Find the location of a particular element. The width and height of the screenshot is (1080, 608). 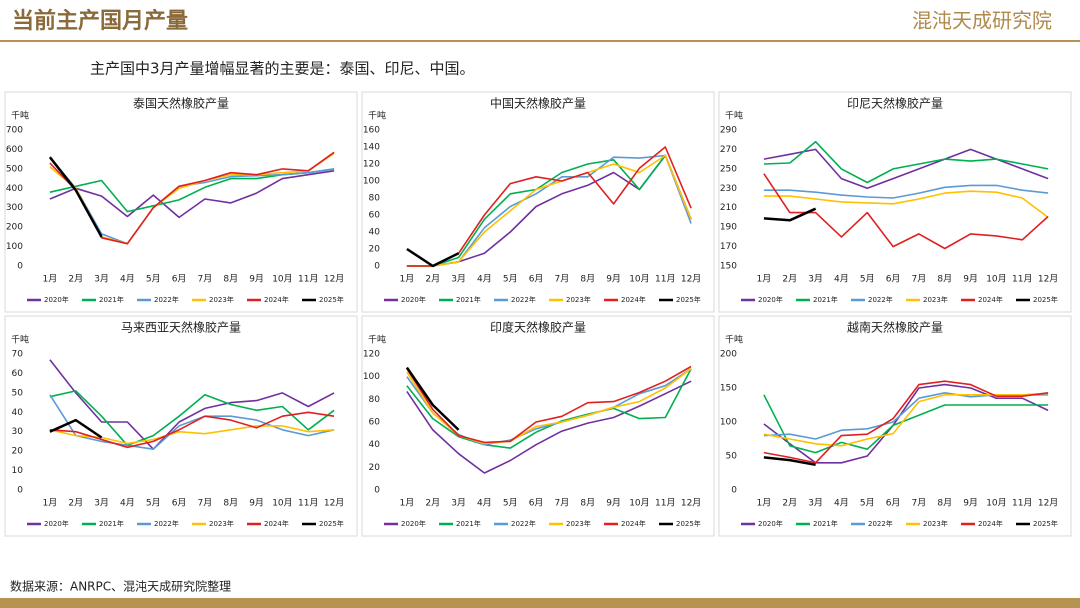

y-tick-label: 270 is located at coordinates (728, 150).